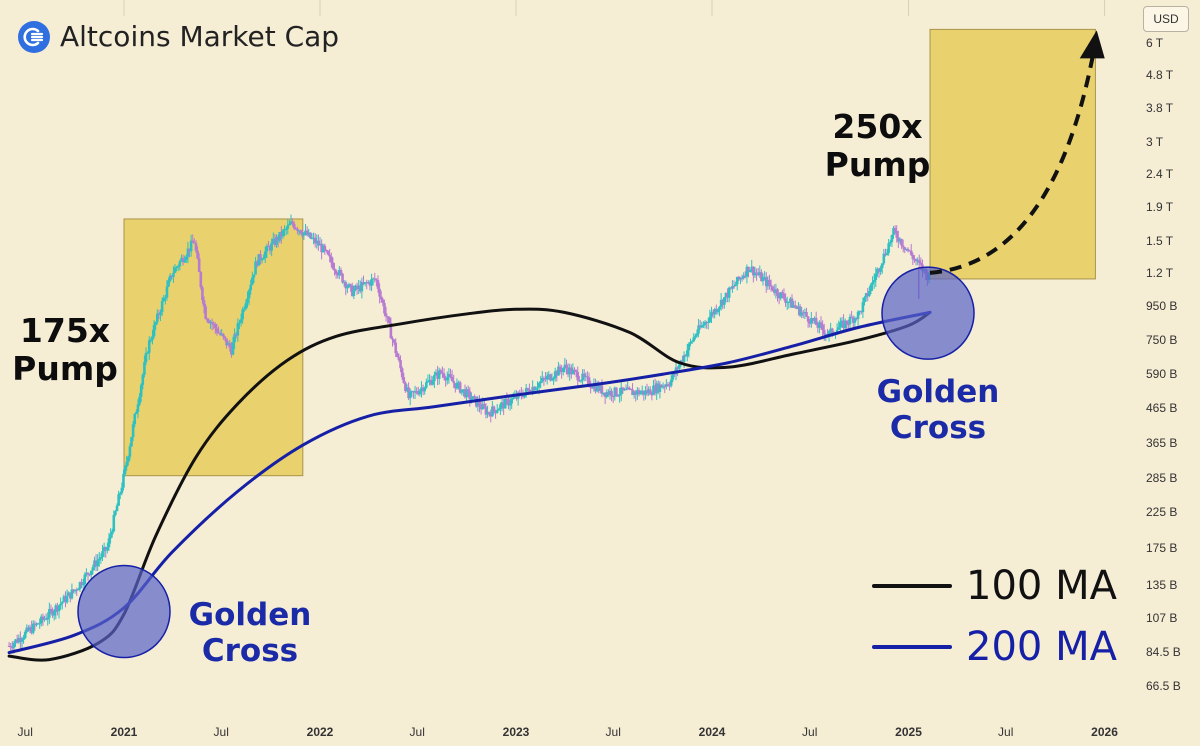 Image resolution: width=1200 pixels, height=746 pixels. I want to click on legend-ma100: 100 MA, so click(994, 586).